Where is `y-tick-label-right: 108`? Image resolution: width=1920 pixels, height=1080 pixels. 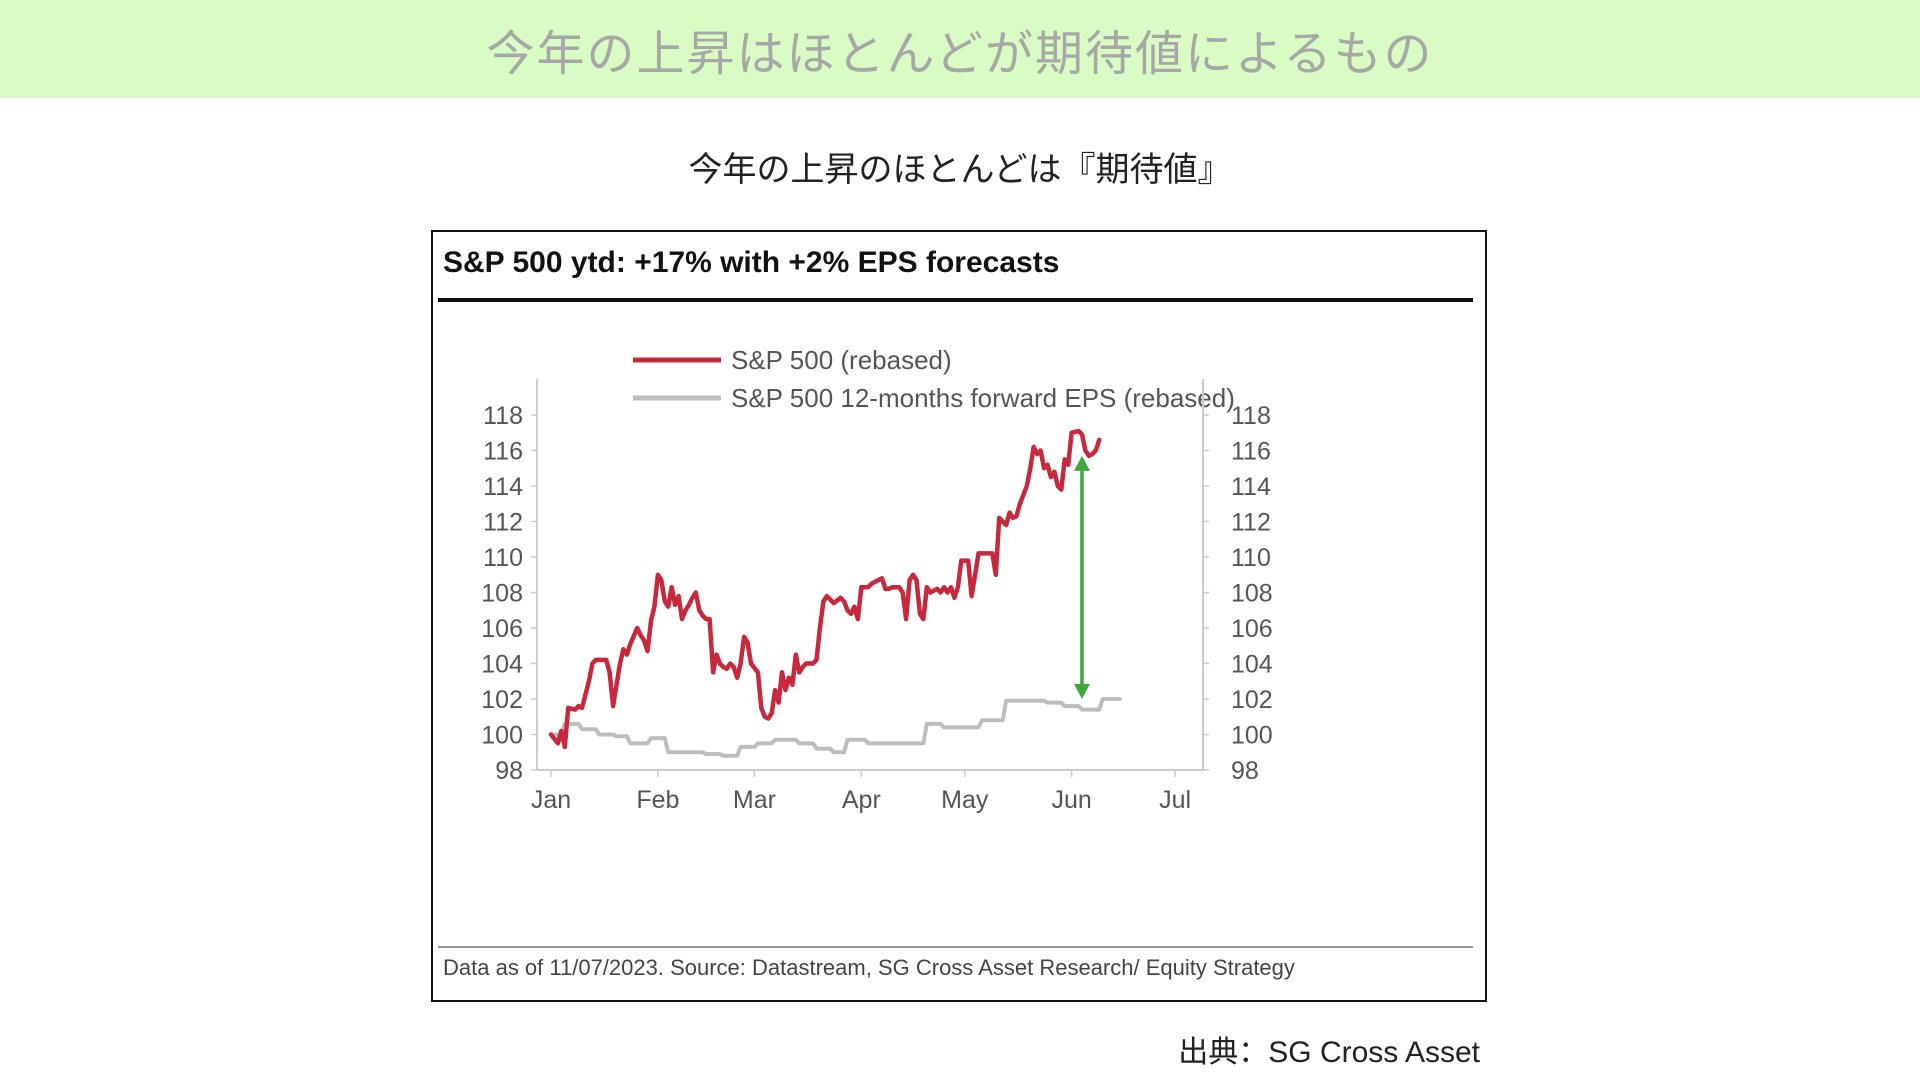 y-tick-label-right: 108 is located at coordinates (1252, 594).